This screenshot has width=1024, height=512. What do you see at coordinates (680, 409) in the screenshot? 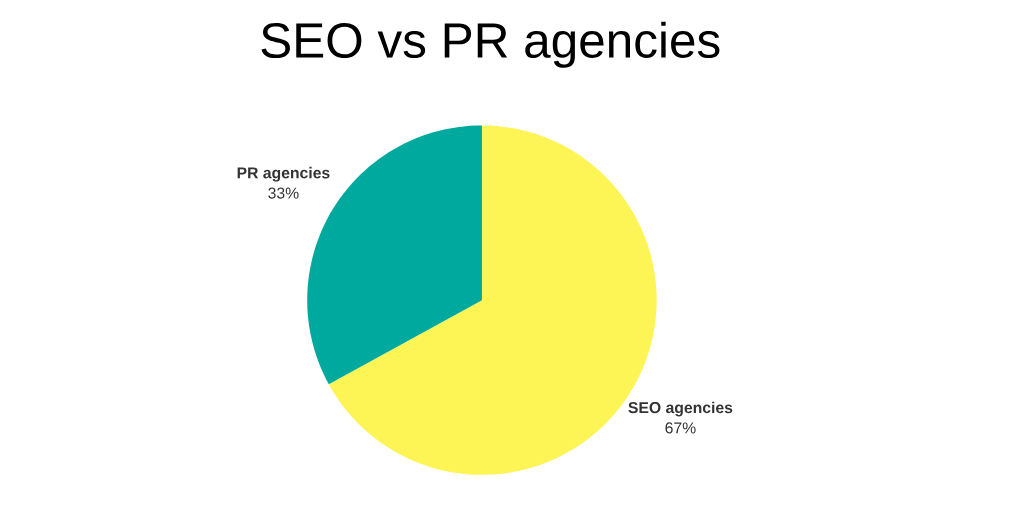
I see `slice-label: SEO agencies` at bounding box center [680, 409].